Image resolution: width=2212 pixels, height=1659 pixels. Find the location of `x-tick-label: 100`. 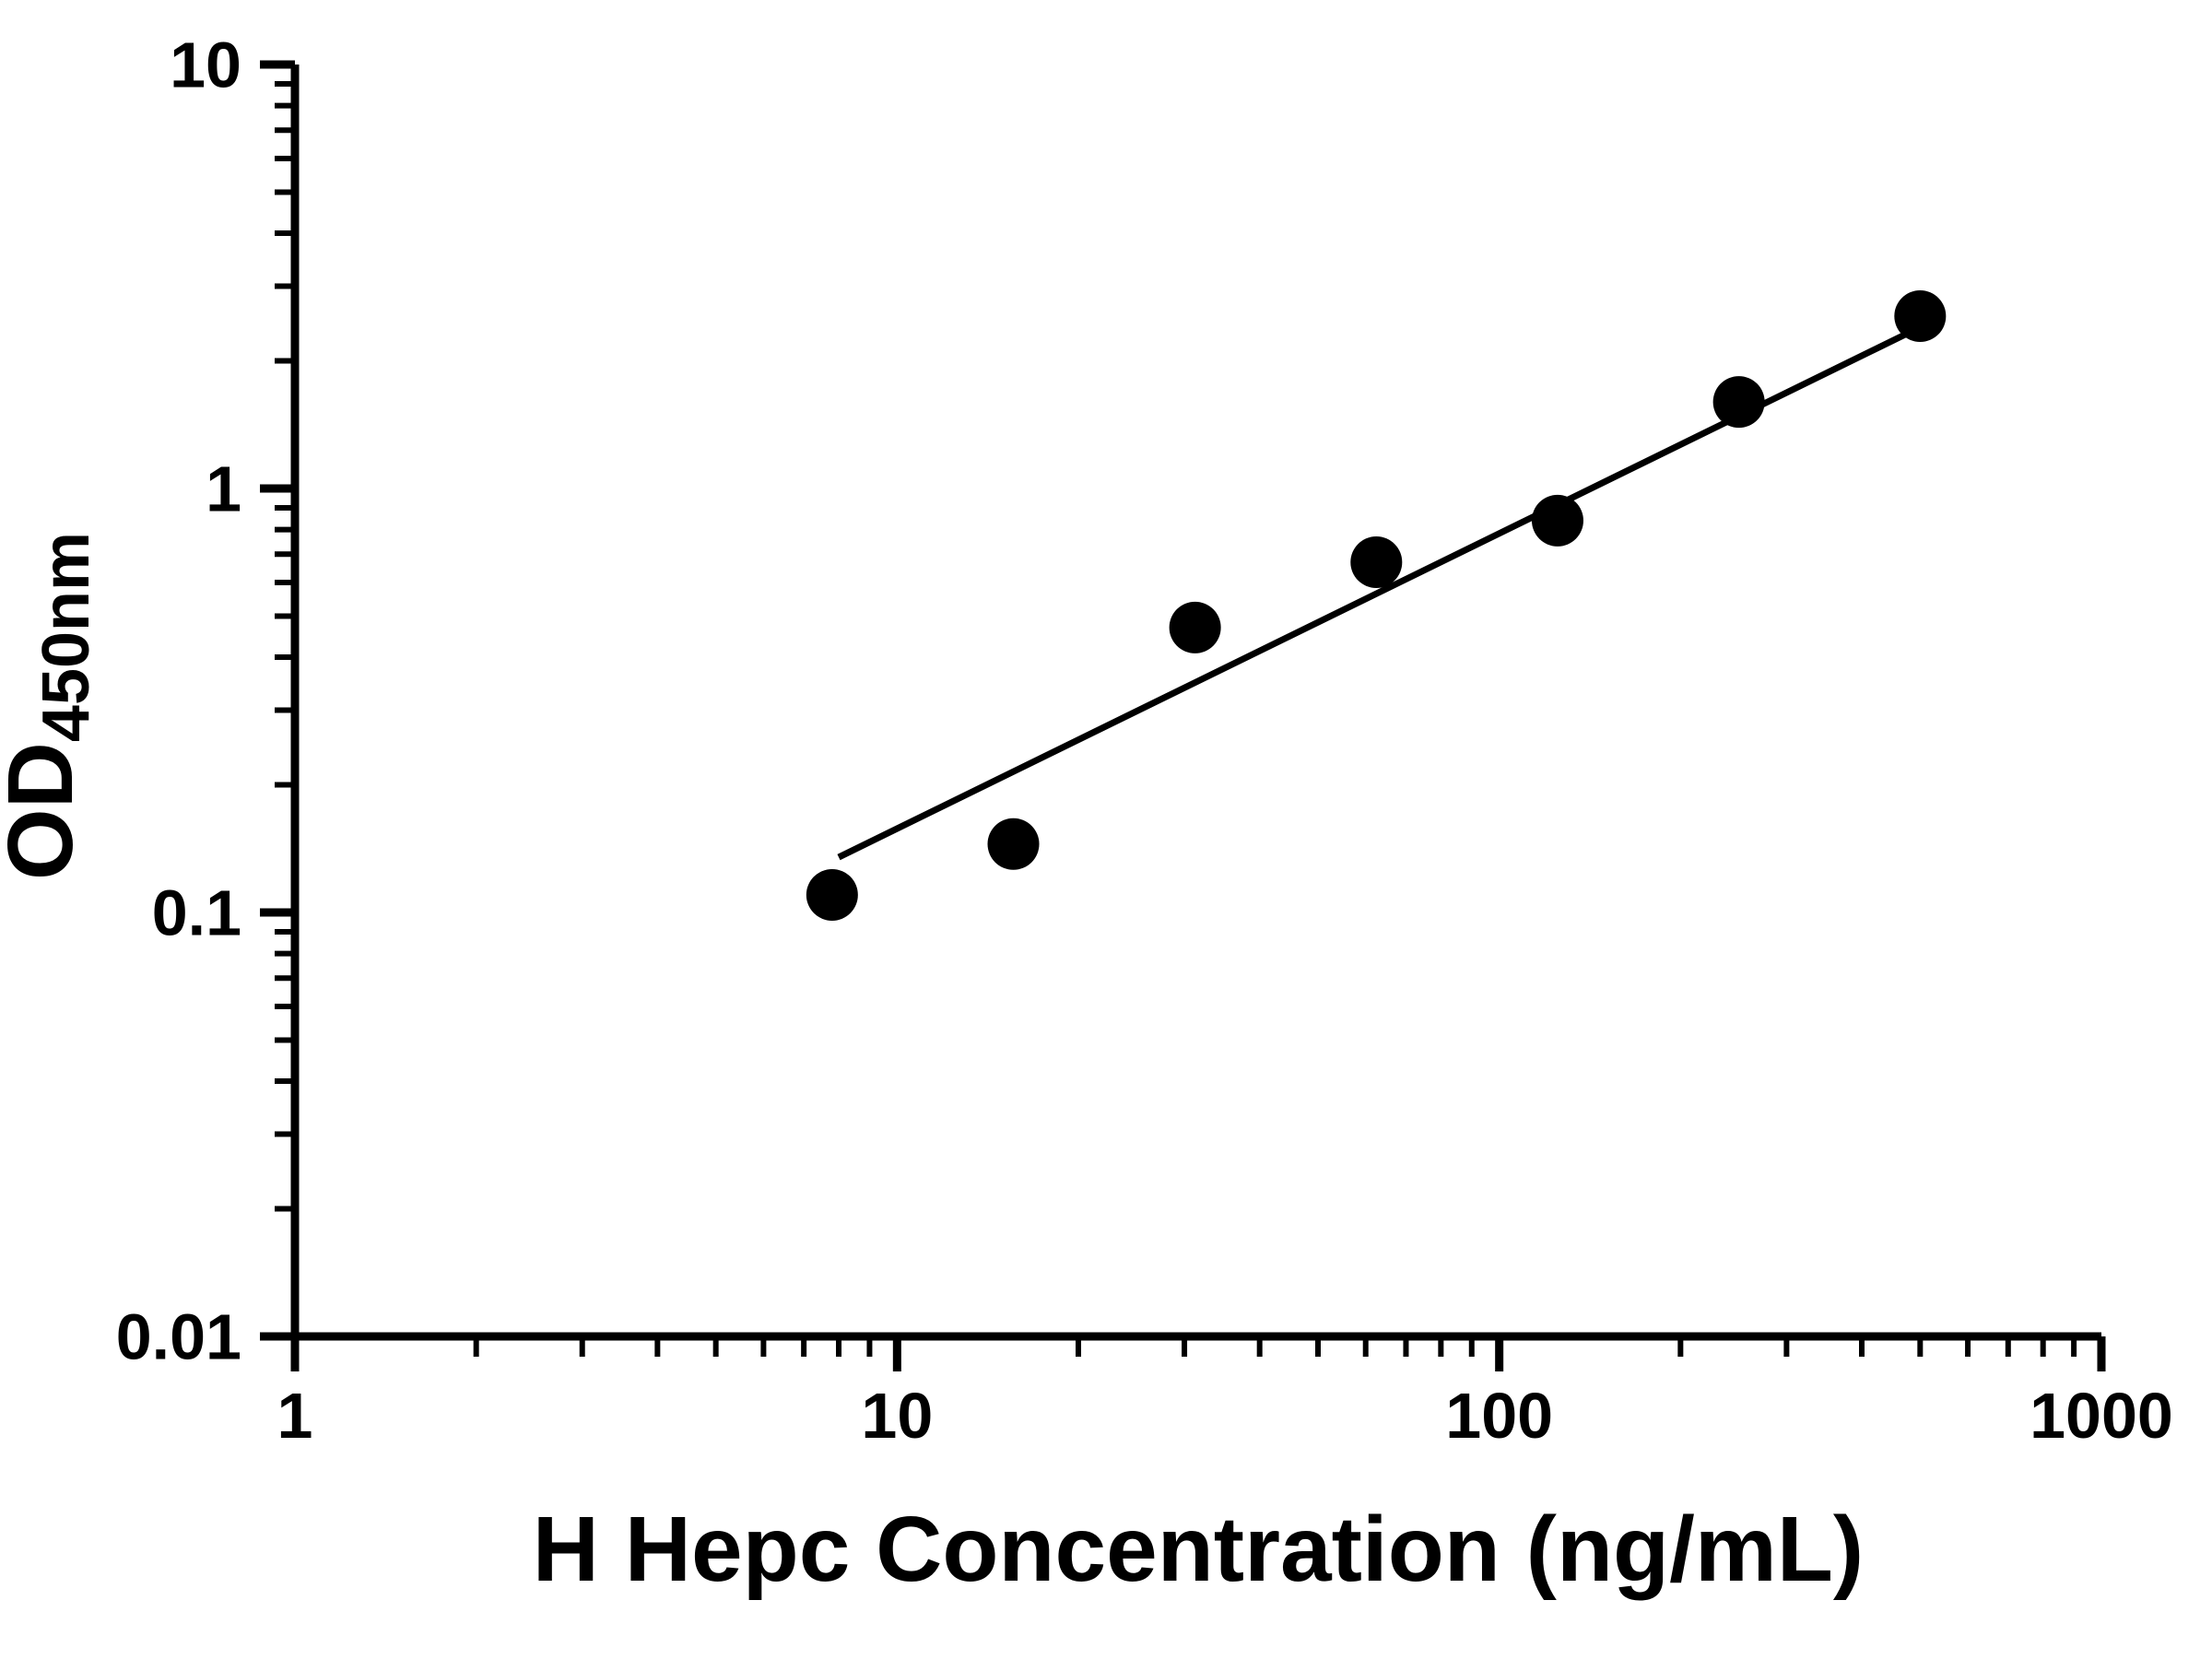

x-tick-label: 100 is located at coordinates (1499, 1416).